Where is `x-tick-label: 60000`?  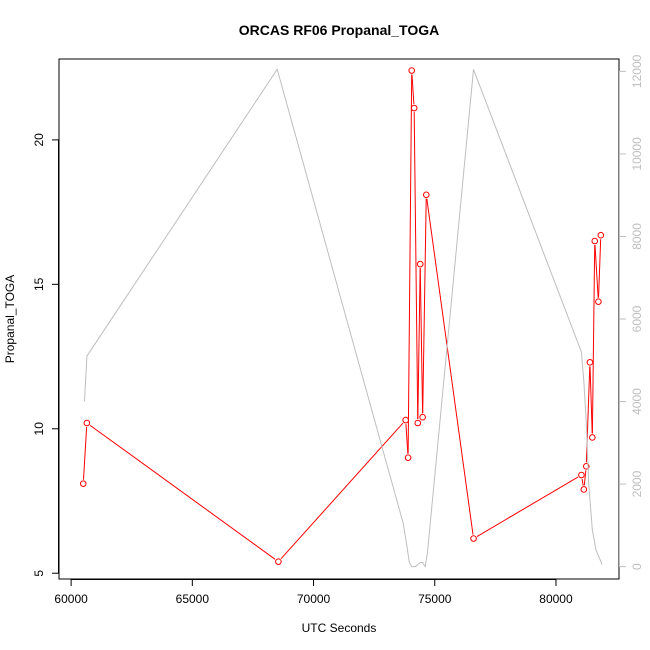 x-tick-label: 60000 is located at coordinates (71, 599).